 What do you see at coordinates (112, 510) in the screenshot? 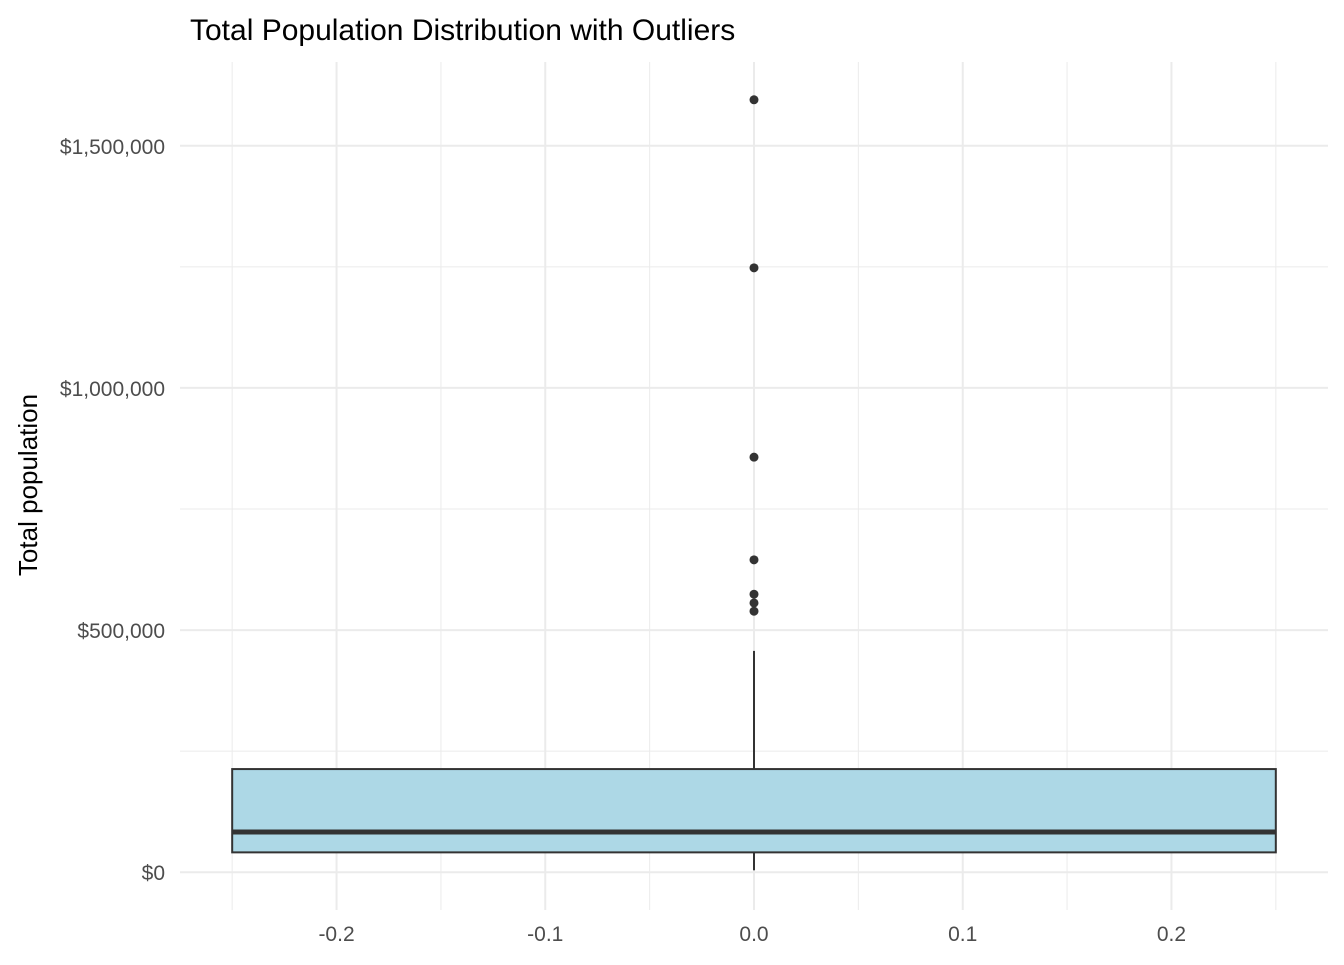
I see `y-axis-ticks: $0 $500,000 $1,000,000 $1,500,000` at bounding box center [112, 510].